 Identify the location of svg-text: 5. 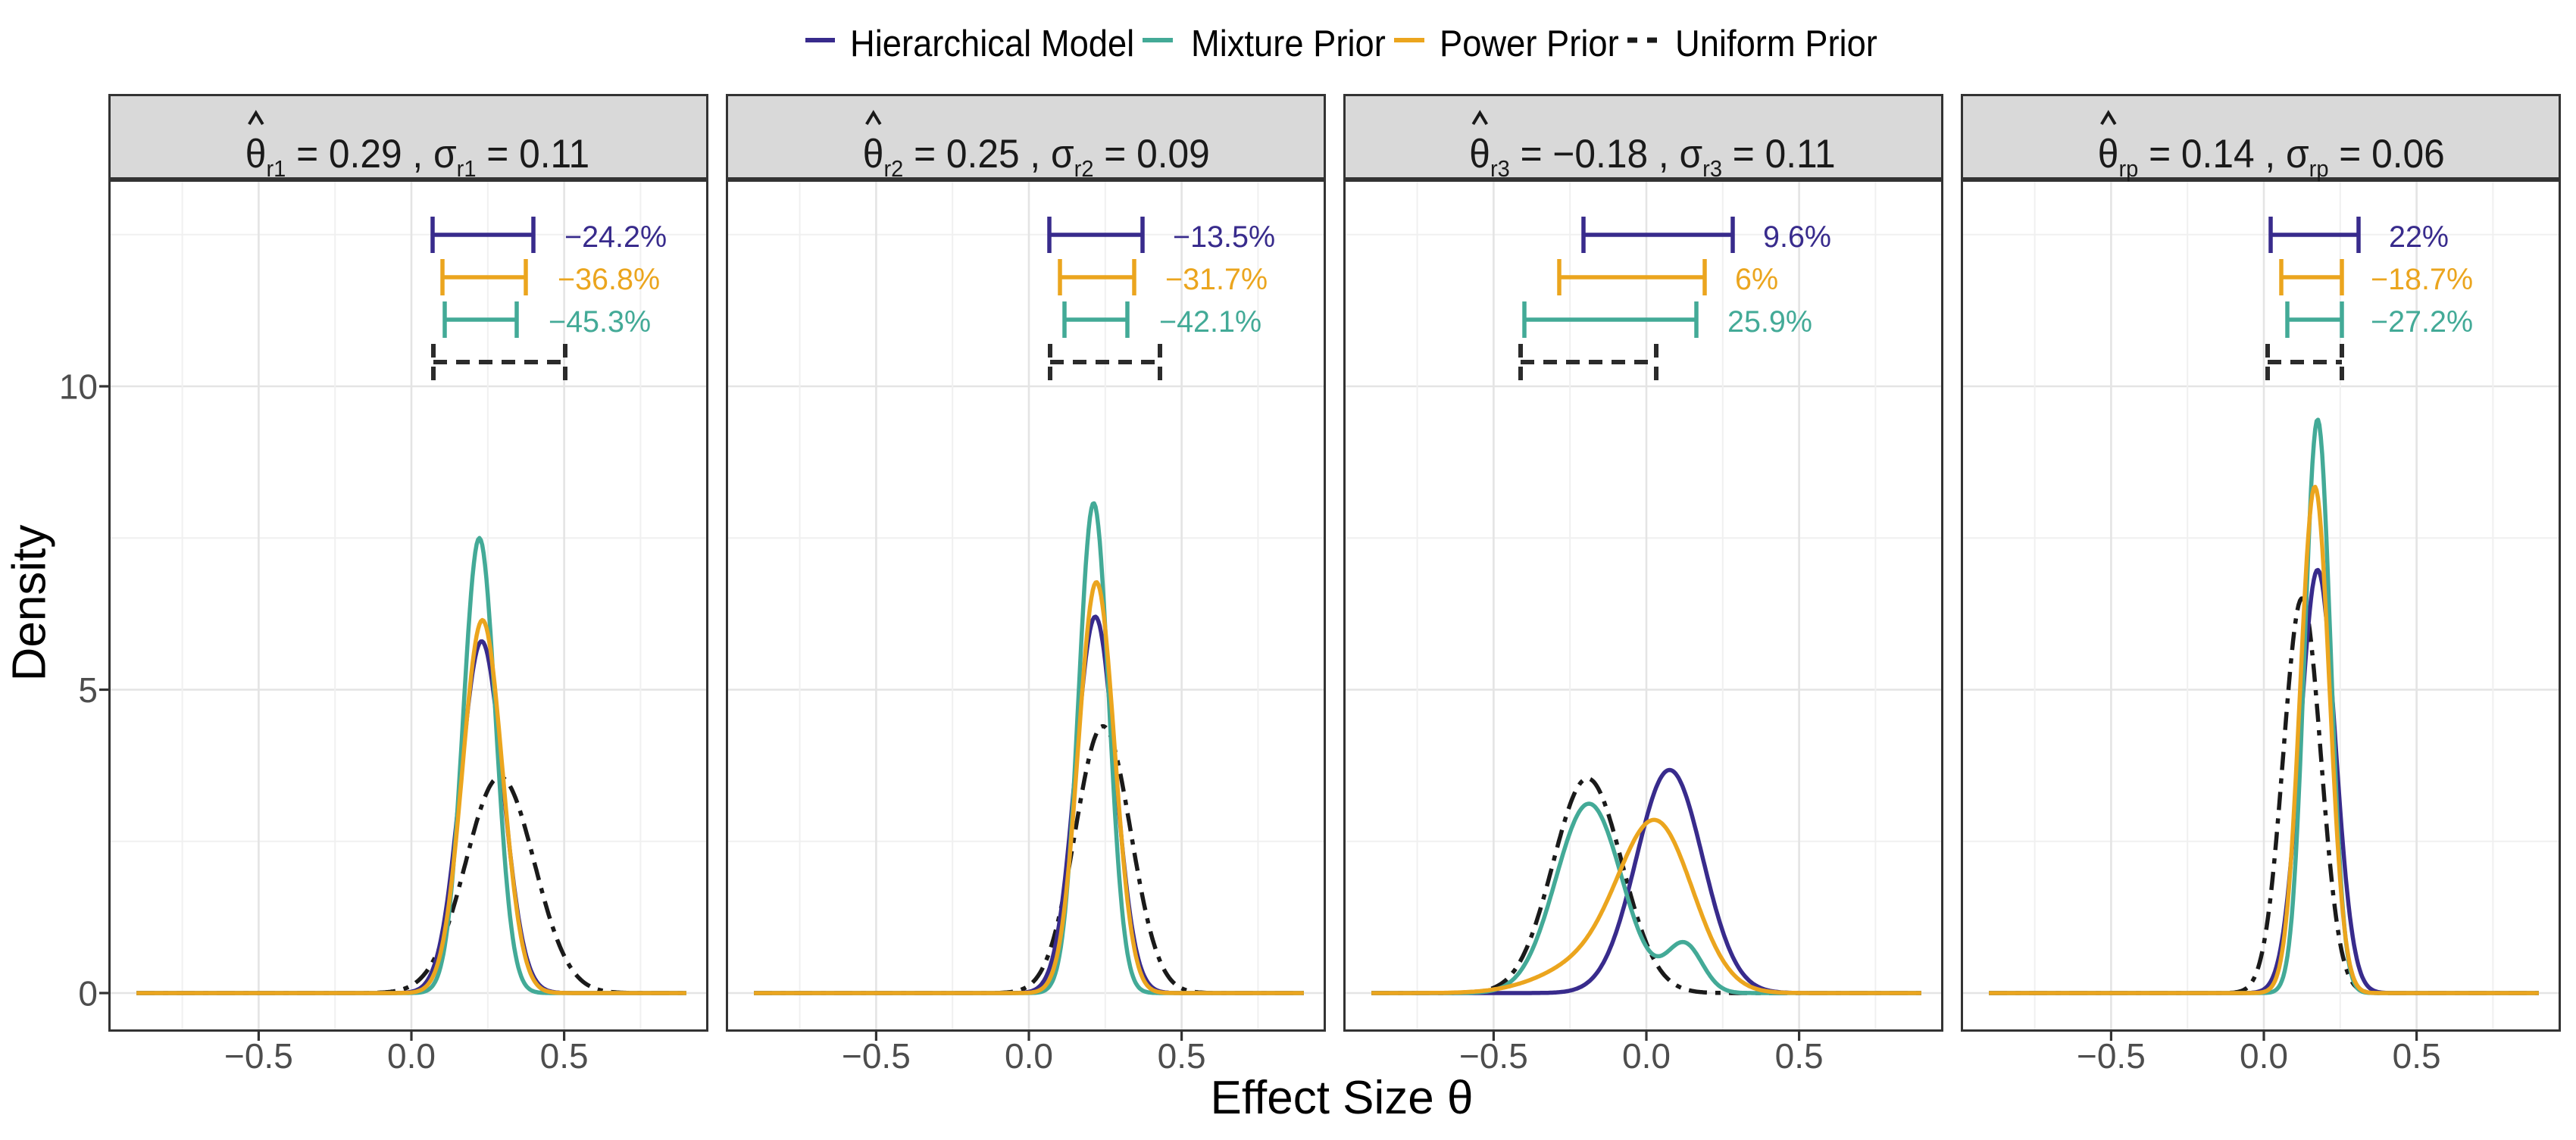
(88, 690).